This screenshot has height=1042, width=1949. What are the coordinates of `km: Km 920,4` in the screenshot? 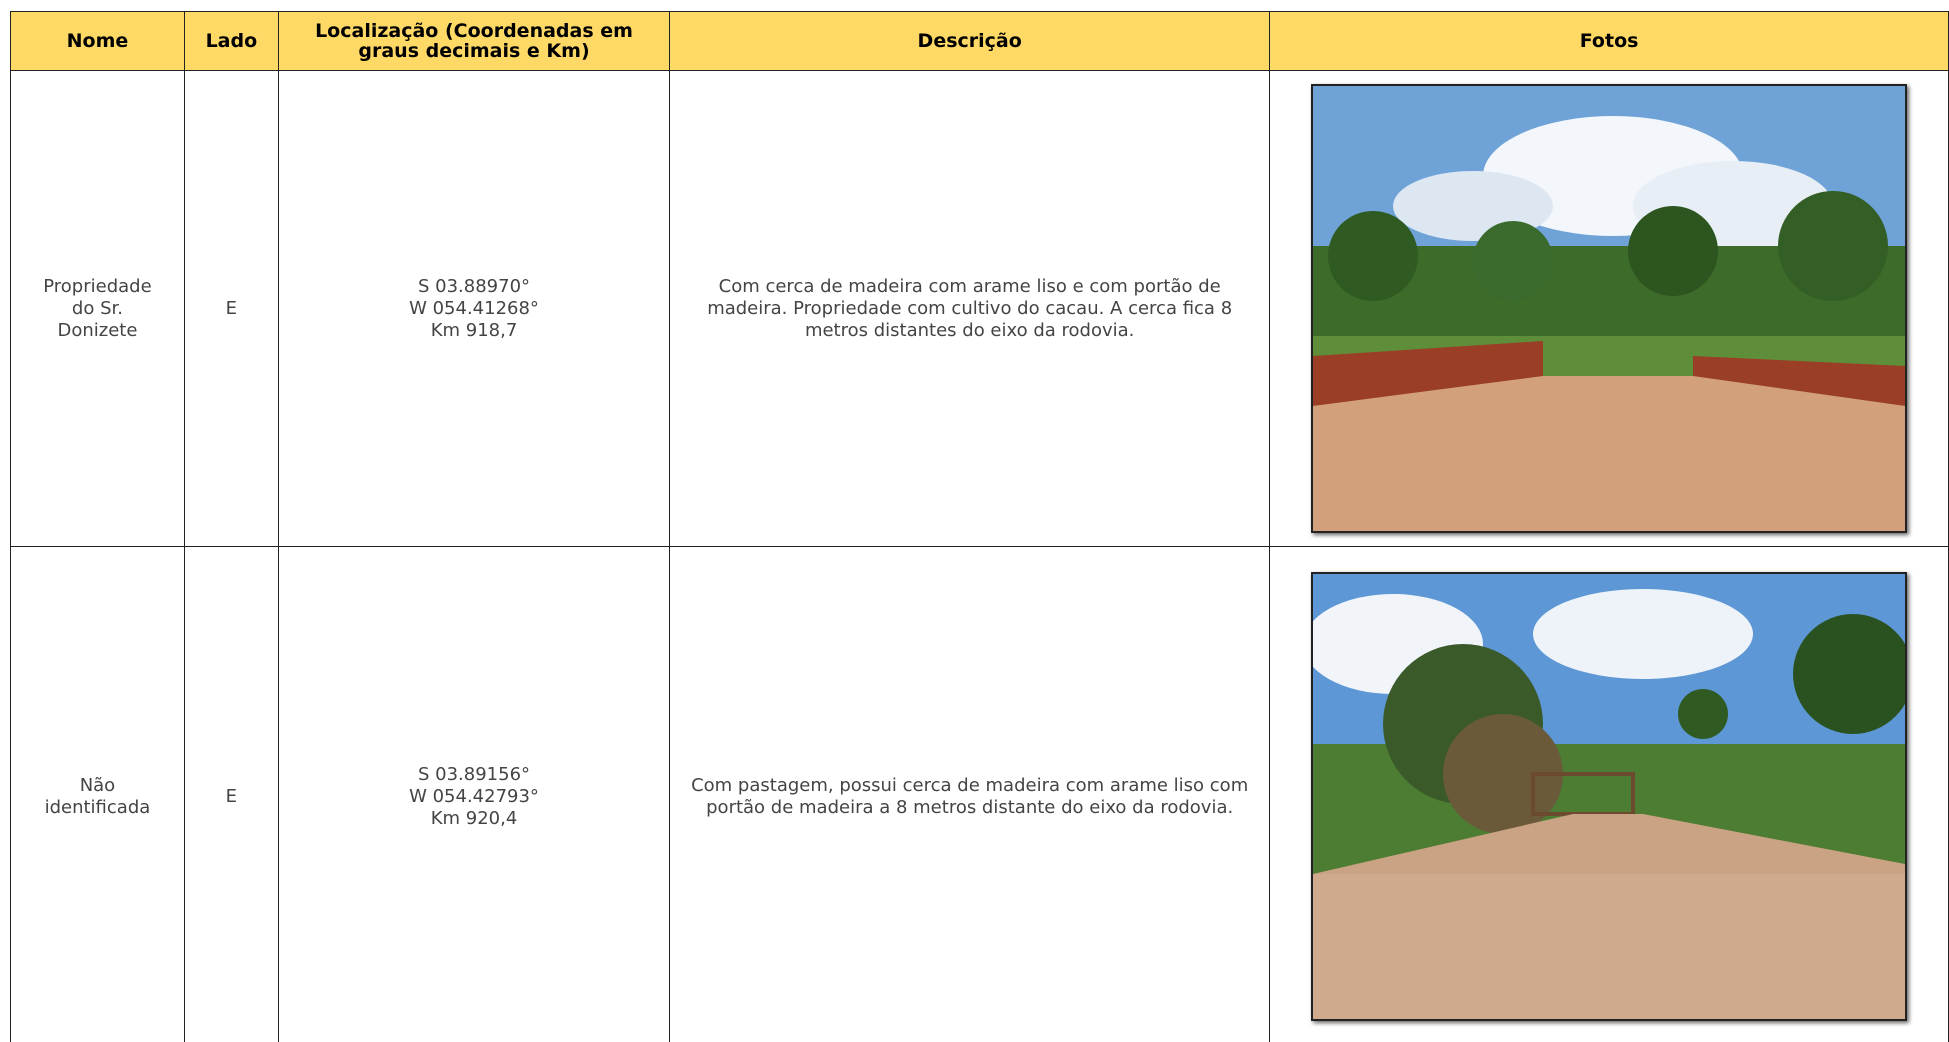 It's located at (474, 818).